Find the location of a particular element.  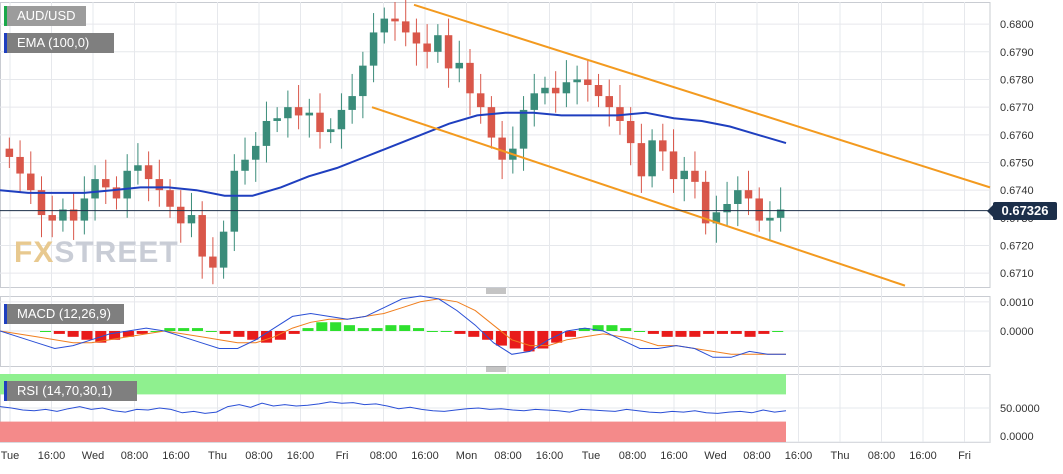

y-tick-label: 0.6720 is located at coordinates (1017, 246).